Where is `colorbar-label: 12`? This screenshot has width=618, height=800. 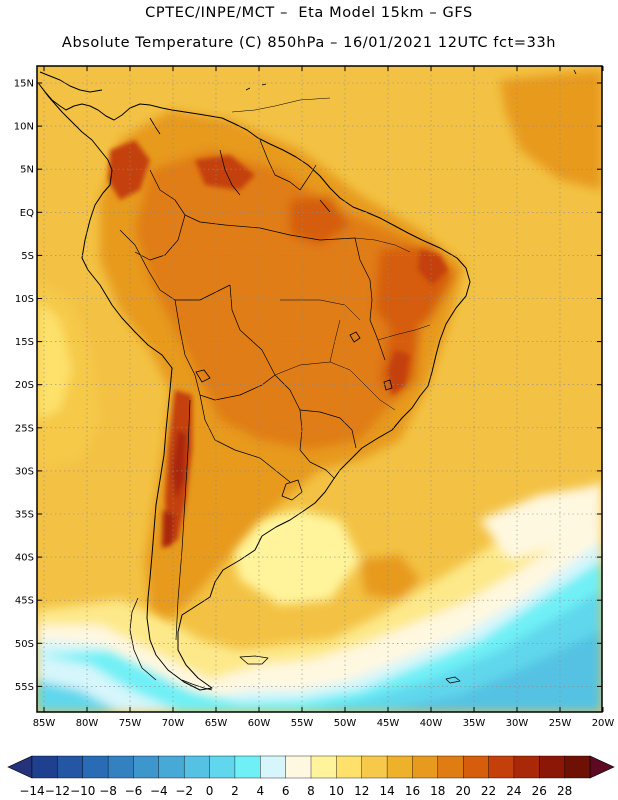 colorbar-label: 12 is located at coordinates (361, 791).